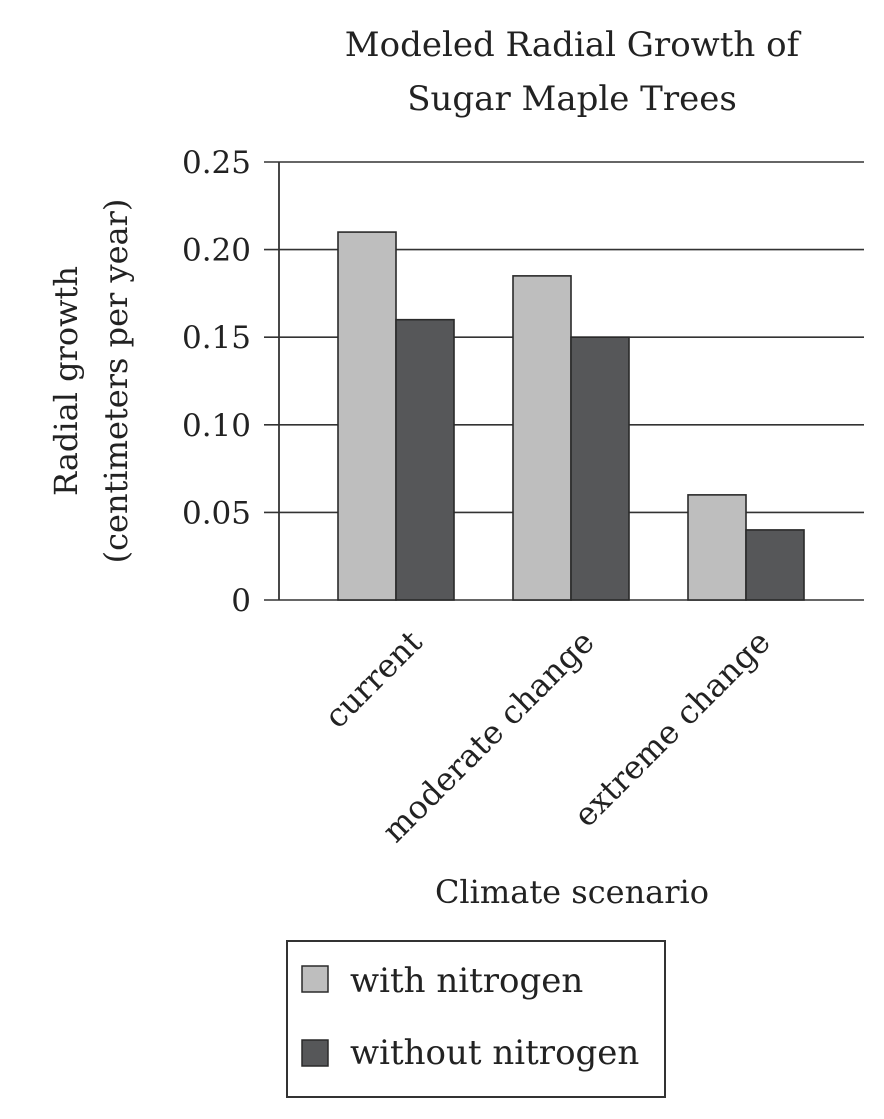  What do you see at coordinates (116, 381) in the screenshot?
I see `y-axis-label-line-2: (centimeters per year)` at bounding box center [116, 381].